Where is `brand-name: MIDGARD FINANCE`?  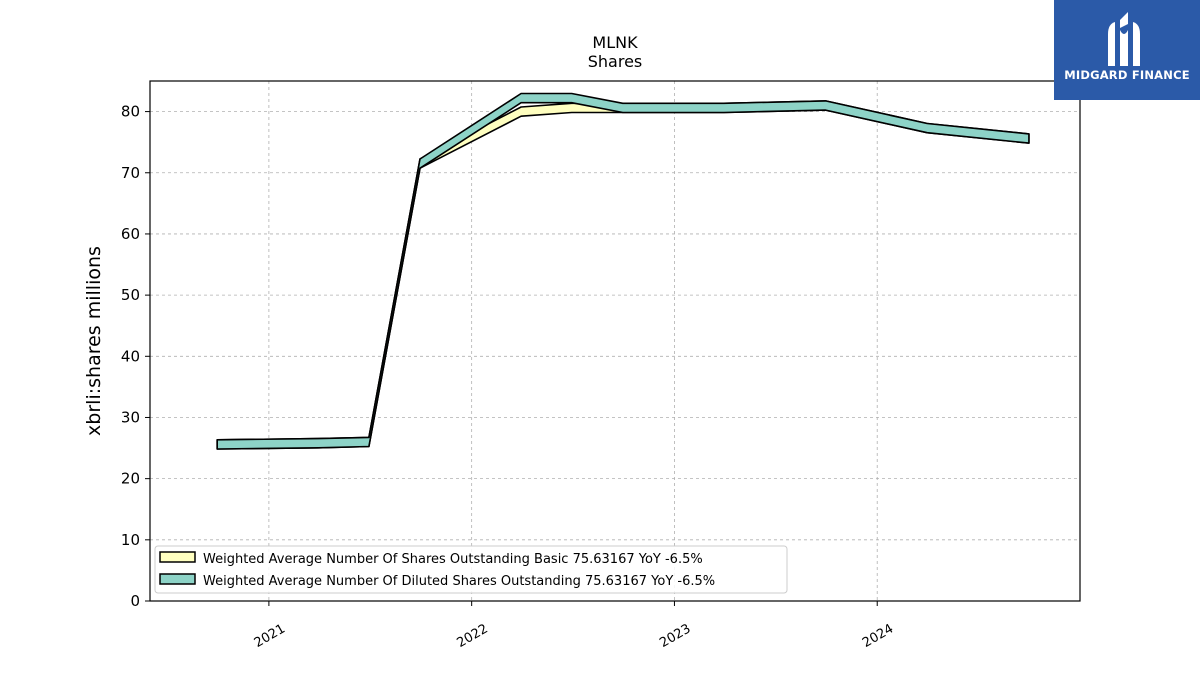
brand-name: MIDGARD FINANCE is located at coordinates (1127, 75).